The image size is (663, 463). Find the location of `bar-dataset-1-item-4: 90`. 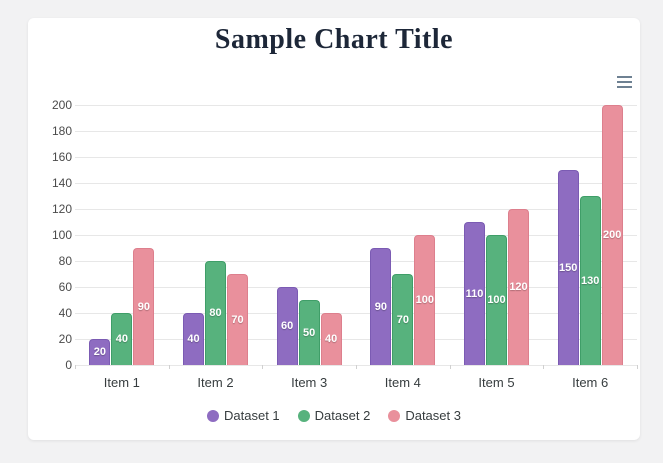

bar-dataset-1-item-4: 90 is located at coordinates (381, 306).